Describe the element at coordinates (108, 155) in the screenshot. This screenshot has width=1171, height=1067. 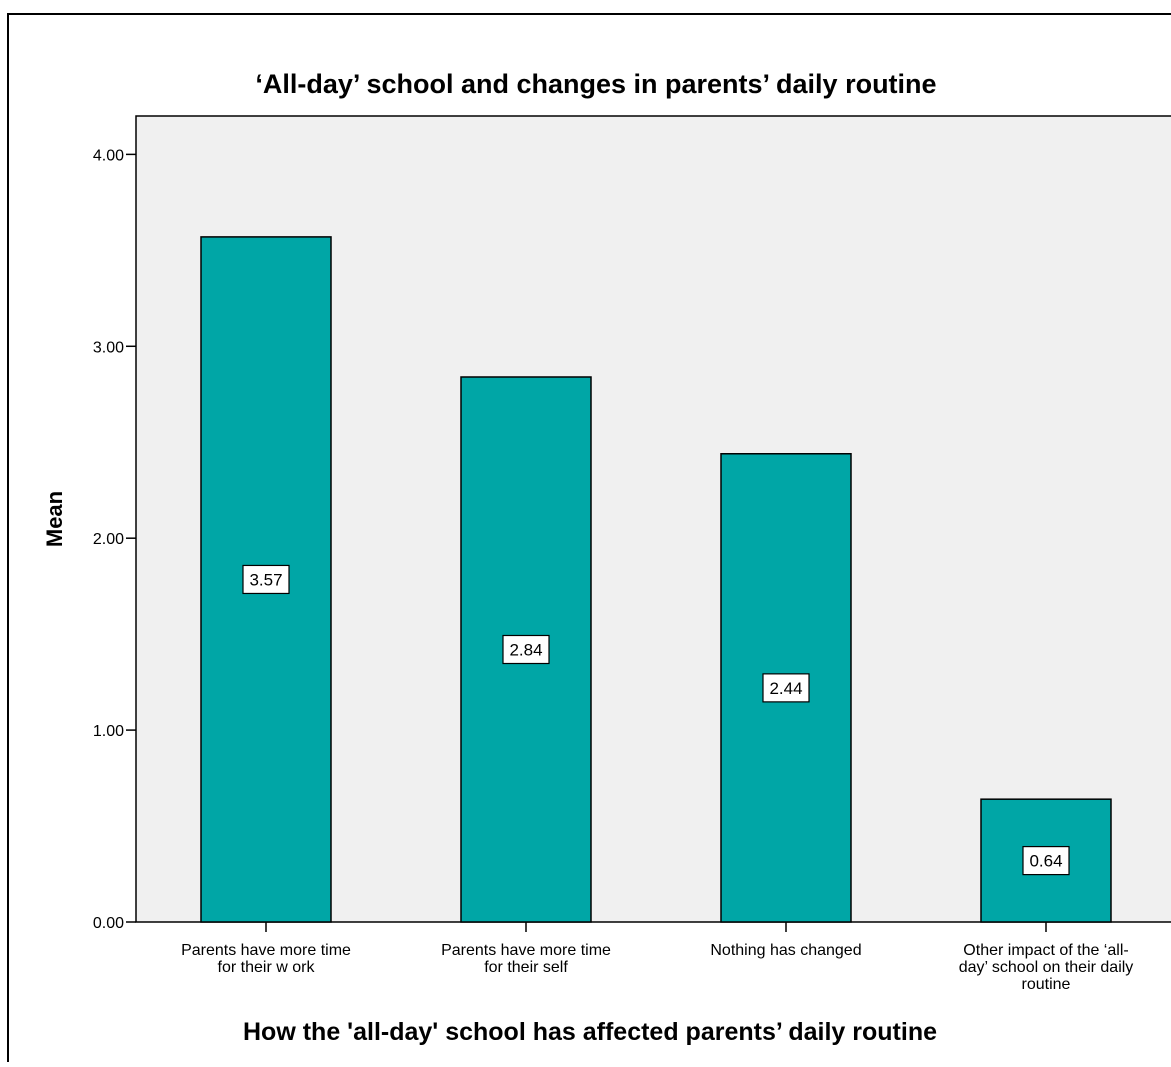
I see `y-tick-label: 4.00` at that location.